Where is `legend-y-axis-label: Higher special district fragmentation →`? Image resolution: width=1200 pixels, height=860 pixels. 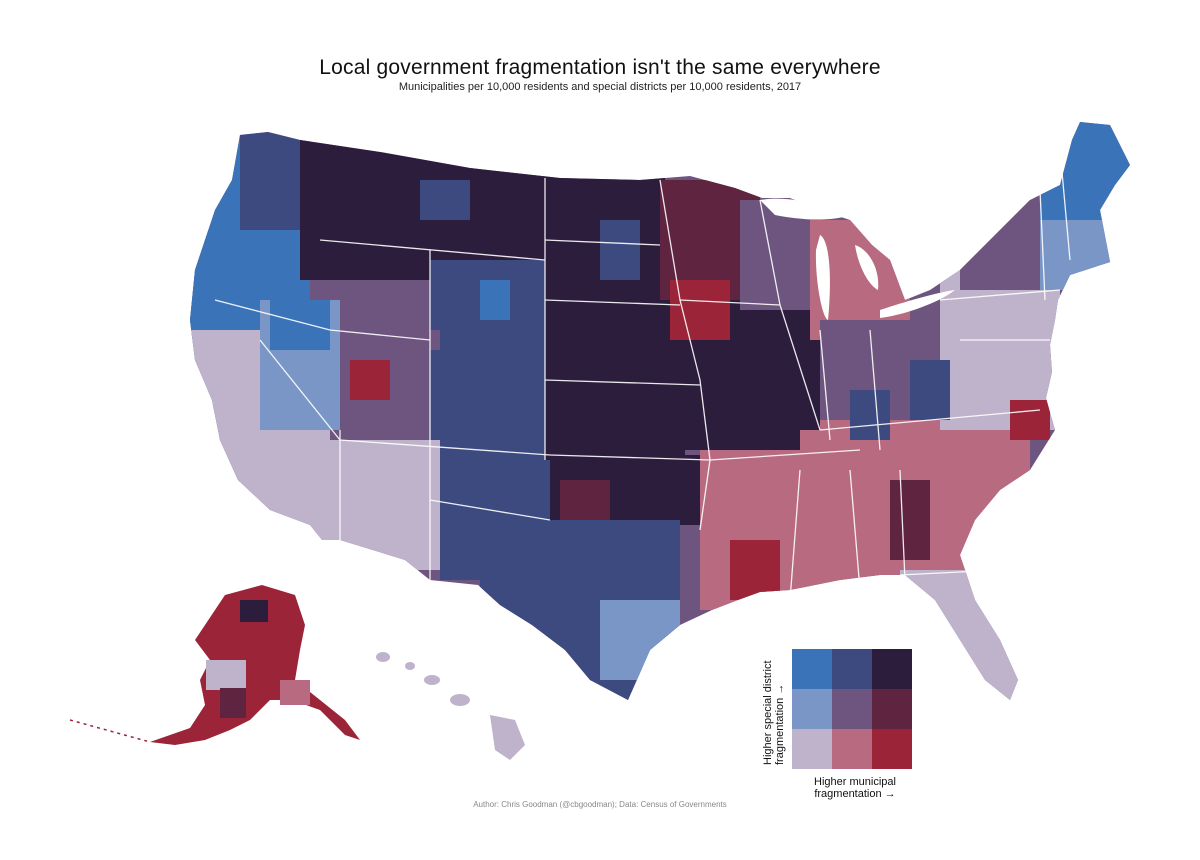 legend-y-axis-label: Higher special district fragmentation → is located at coordinates (774, 712).